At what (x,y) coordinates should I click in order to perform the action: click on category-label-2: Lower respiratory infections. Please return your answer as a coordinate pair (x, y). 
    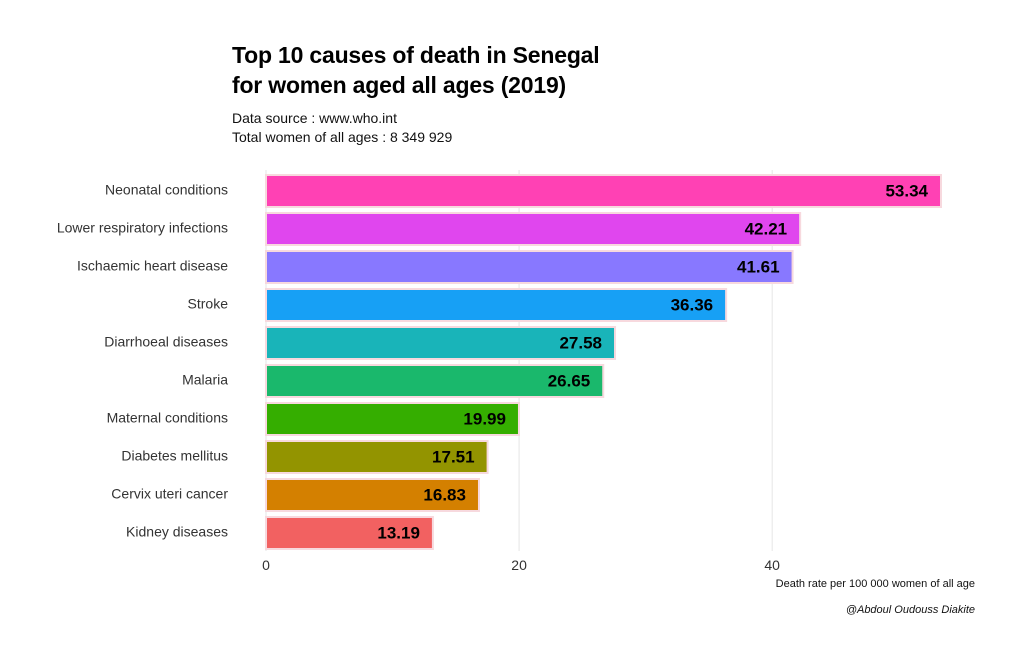
    Looking at the image, I should click on (142, 228).